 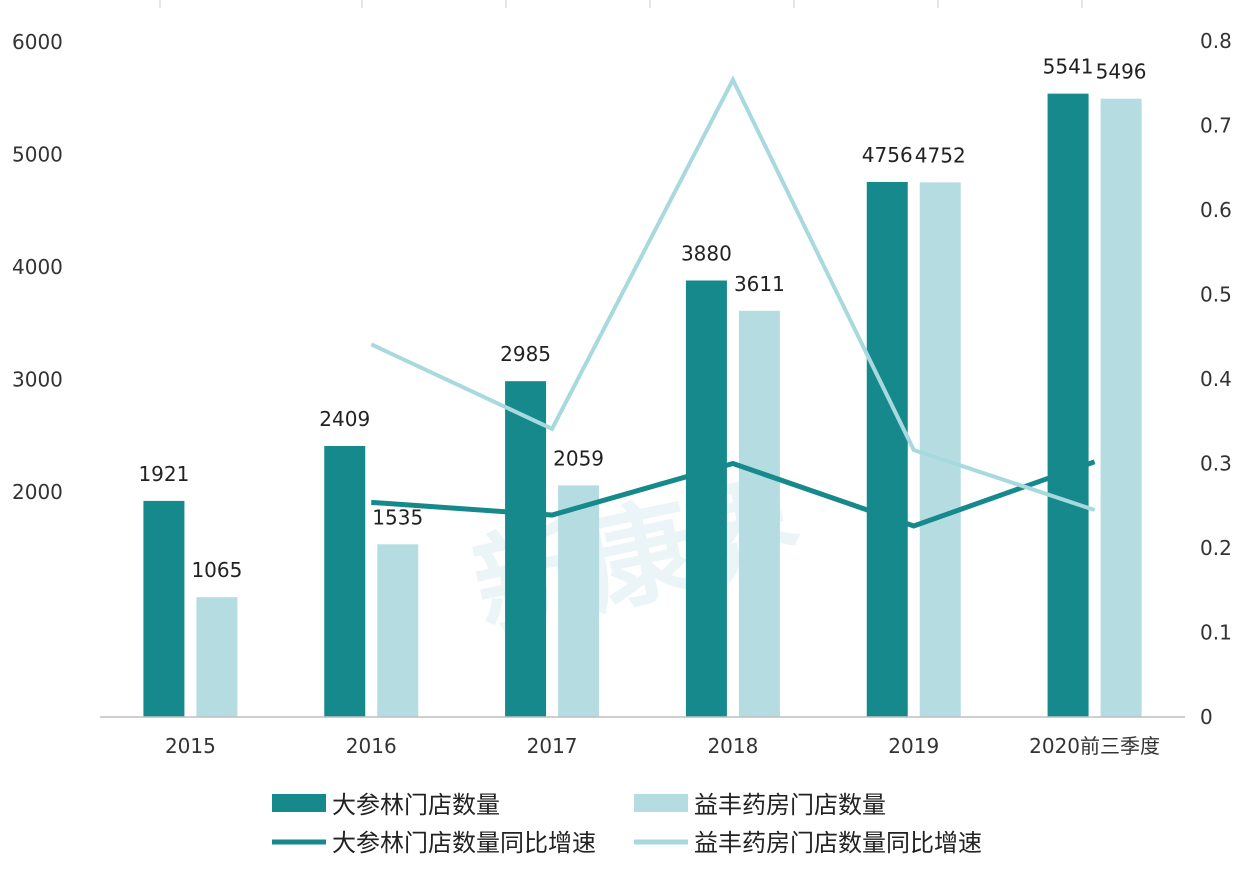 What do you see at coordinates (1216, 210) in the screenshot?
I see `right-tick-label-6: 0.6` at bounding box center [1216, 210].